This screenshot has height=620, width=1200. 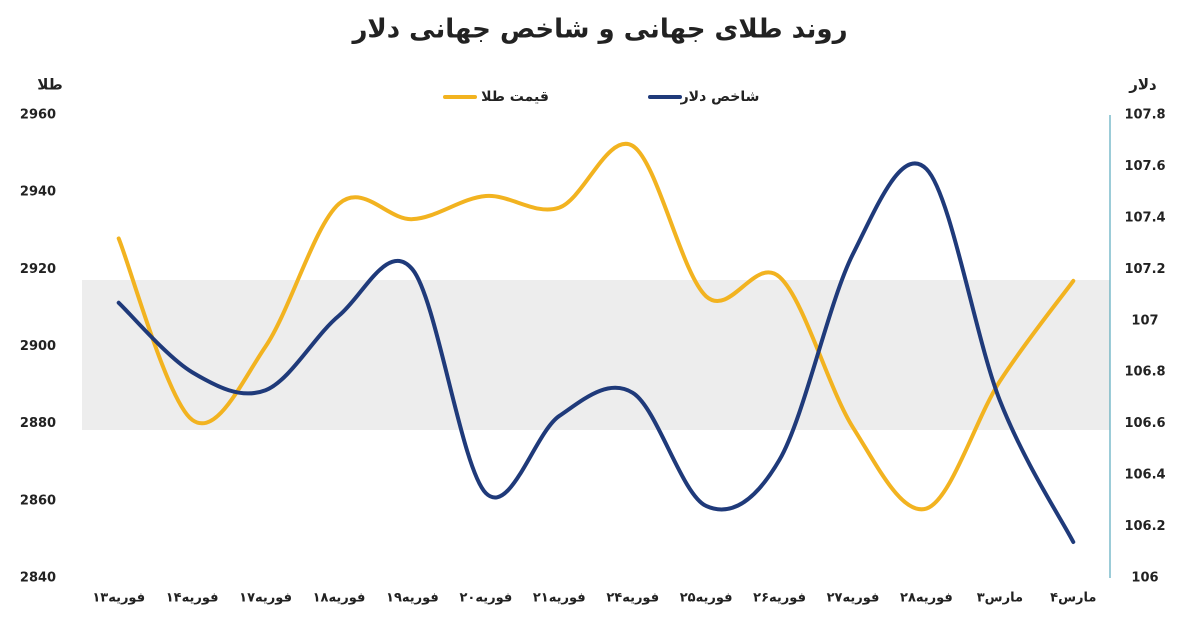 I want to click on y2-tick-label: 107, so click(x=1144, y=320).